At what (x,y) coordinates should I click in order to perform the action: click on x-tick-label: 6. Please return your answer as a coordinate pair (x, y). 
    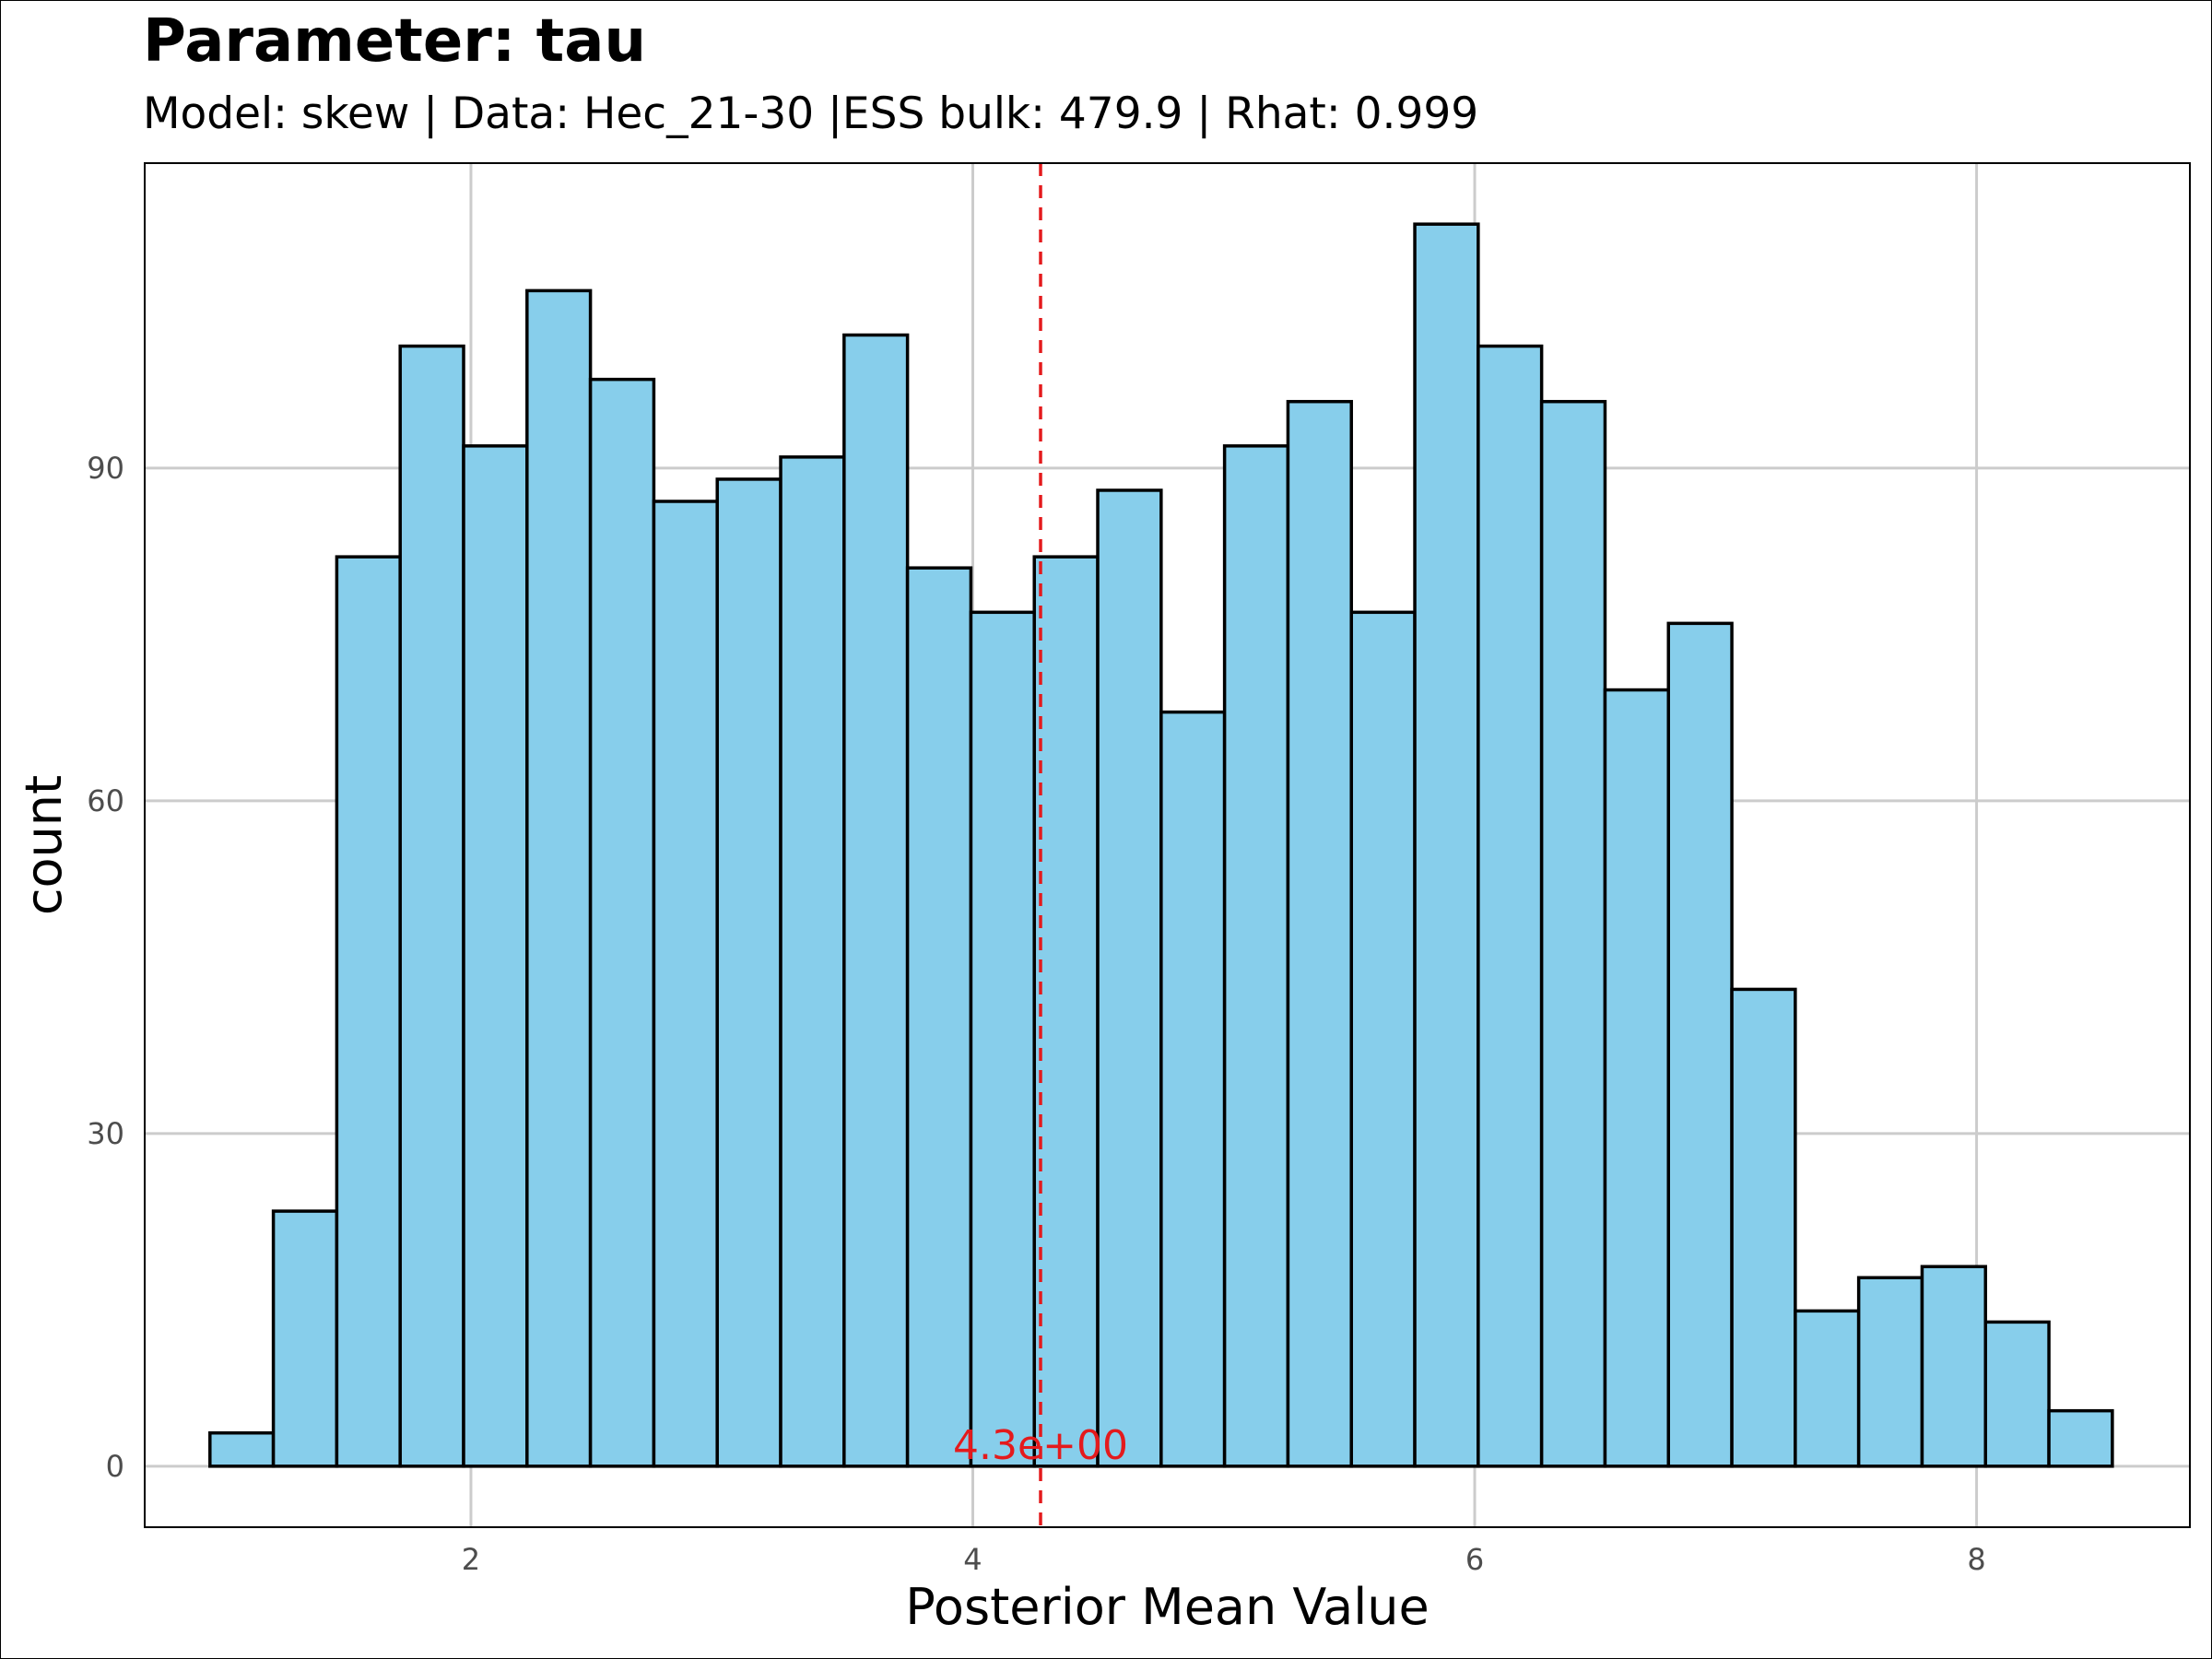
    Looking at the image, I should click on (1474, 1559).